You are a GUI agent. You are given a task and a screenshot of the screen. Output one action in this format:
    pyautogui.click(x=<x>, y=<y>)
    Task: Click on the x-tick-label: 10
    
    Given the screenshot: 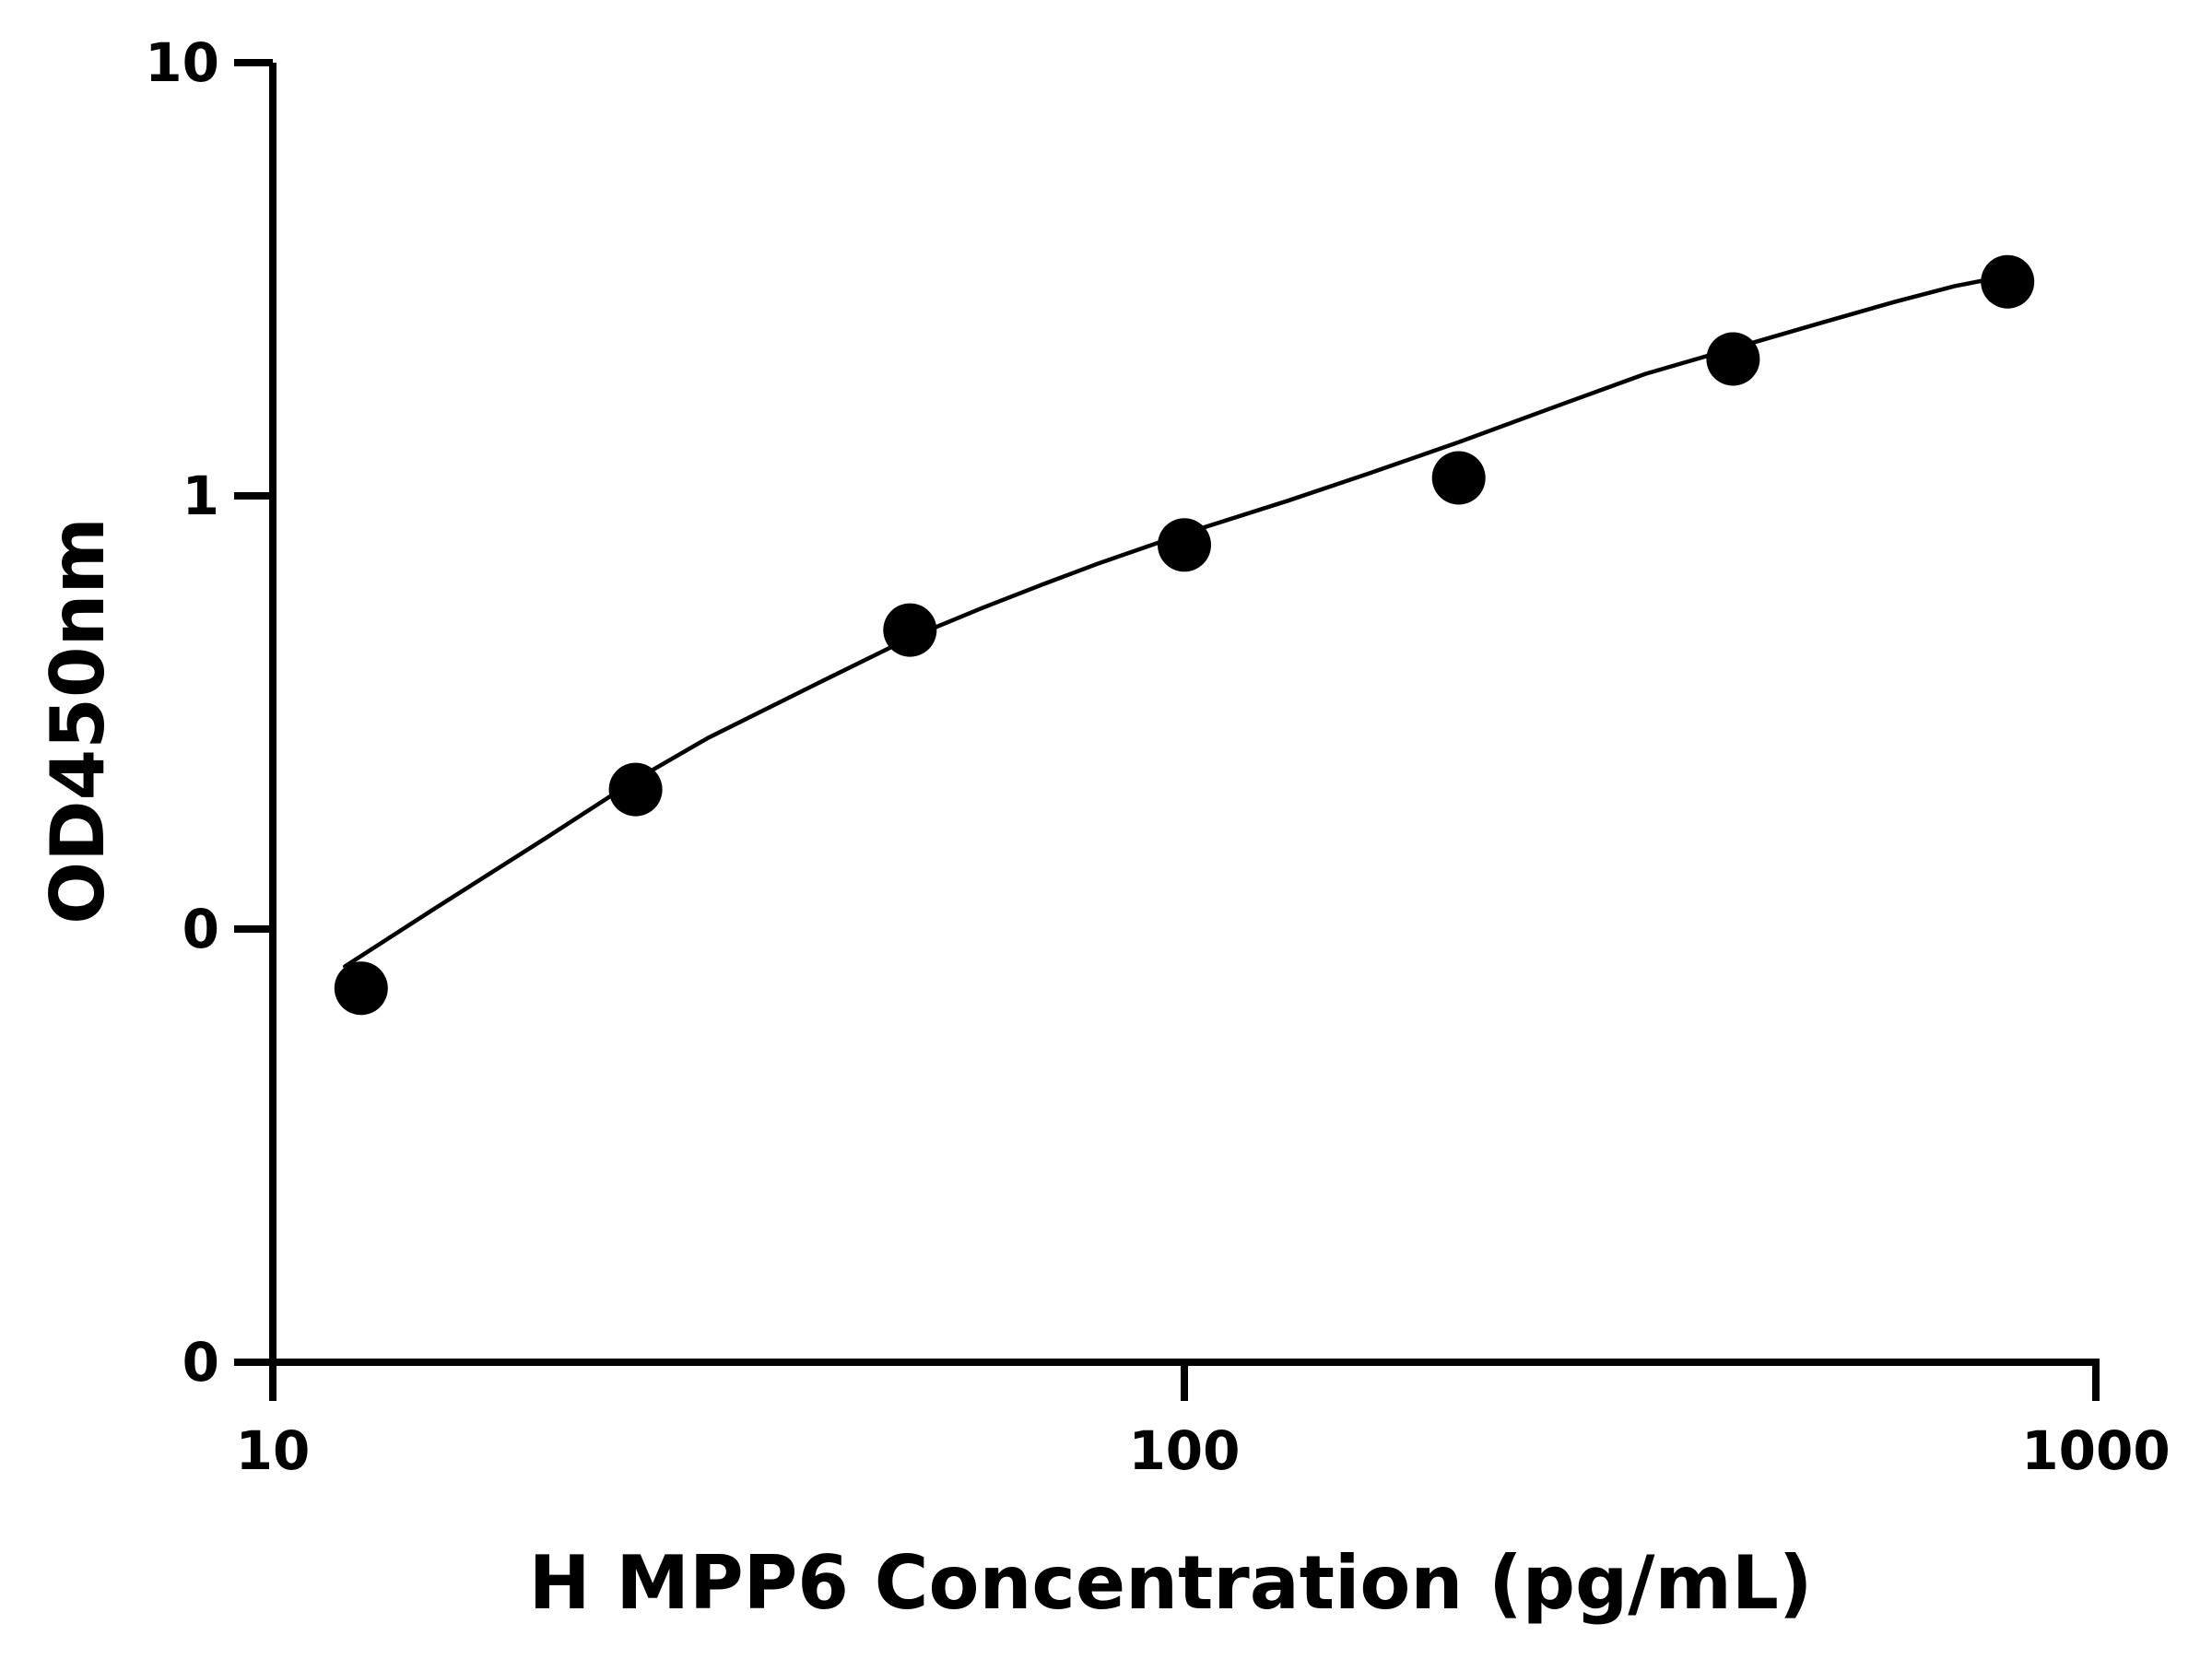 What is the action you would take?
    pyautogui.click(x=273, y=1450)
    